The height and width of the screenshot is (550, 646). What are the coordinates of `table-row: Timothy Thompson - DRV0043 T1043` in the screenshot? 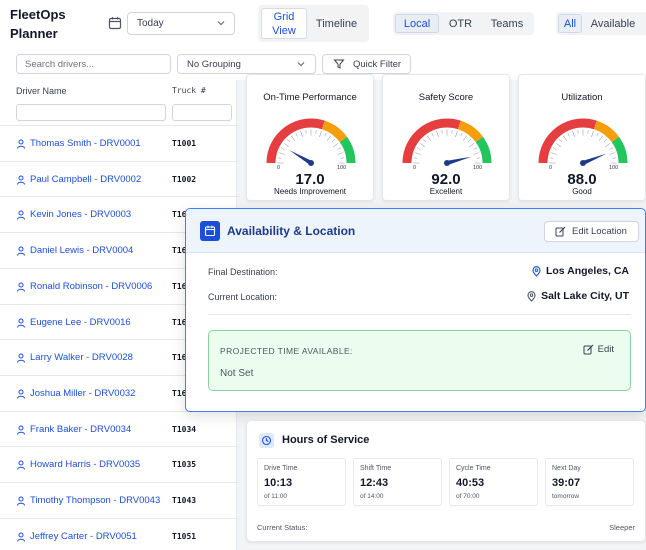 It's located at (120, 500).